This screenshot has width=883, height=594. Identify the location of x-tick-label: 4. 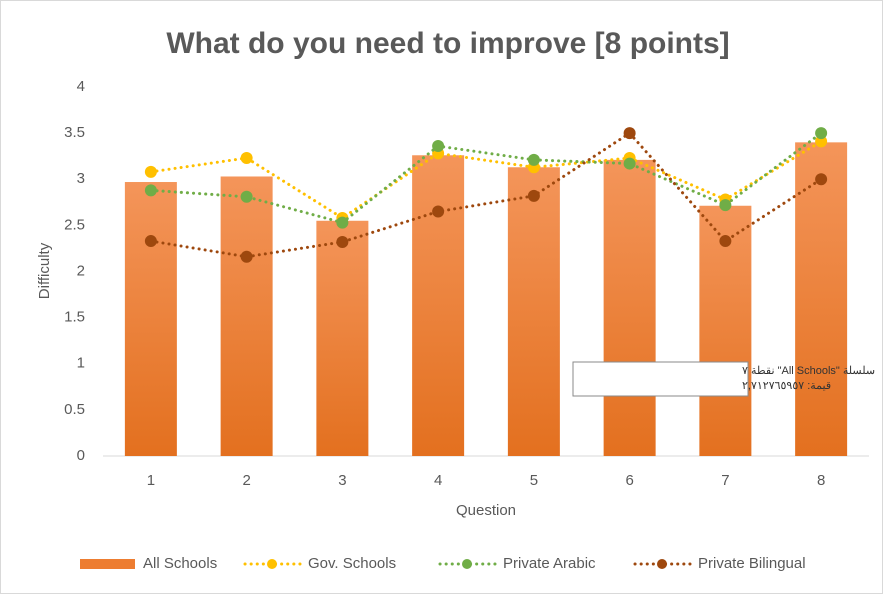
(438, 480).